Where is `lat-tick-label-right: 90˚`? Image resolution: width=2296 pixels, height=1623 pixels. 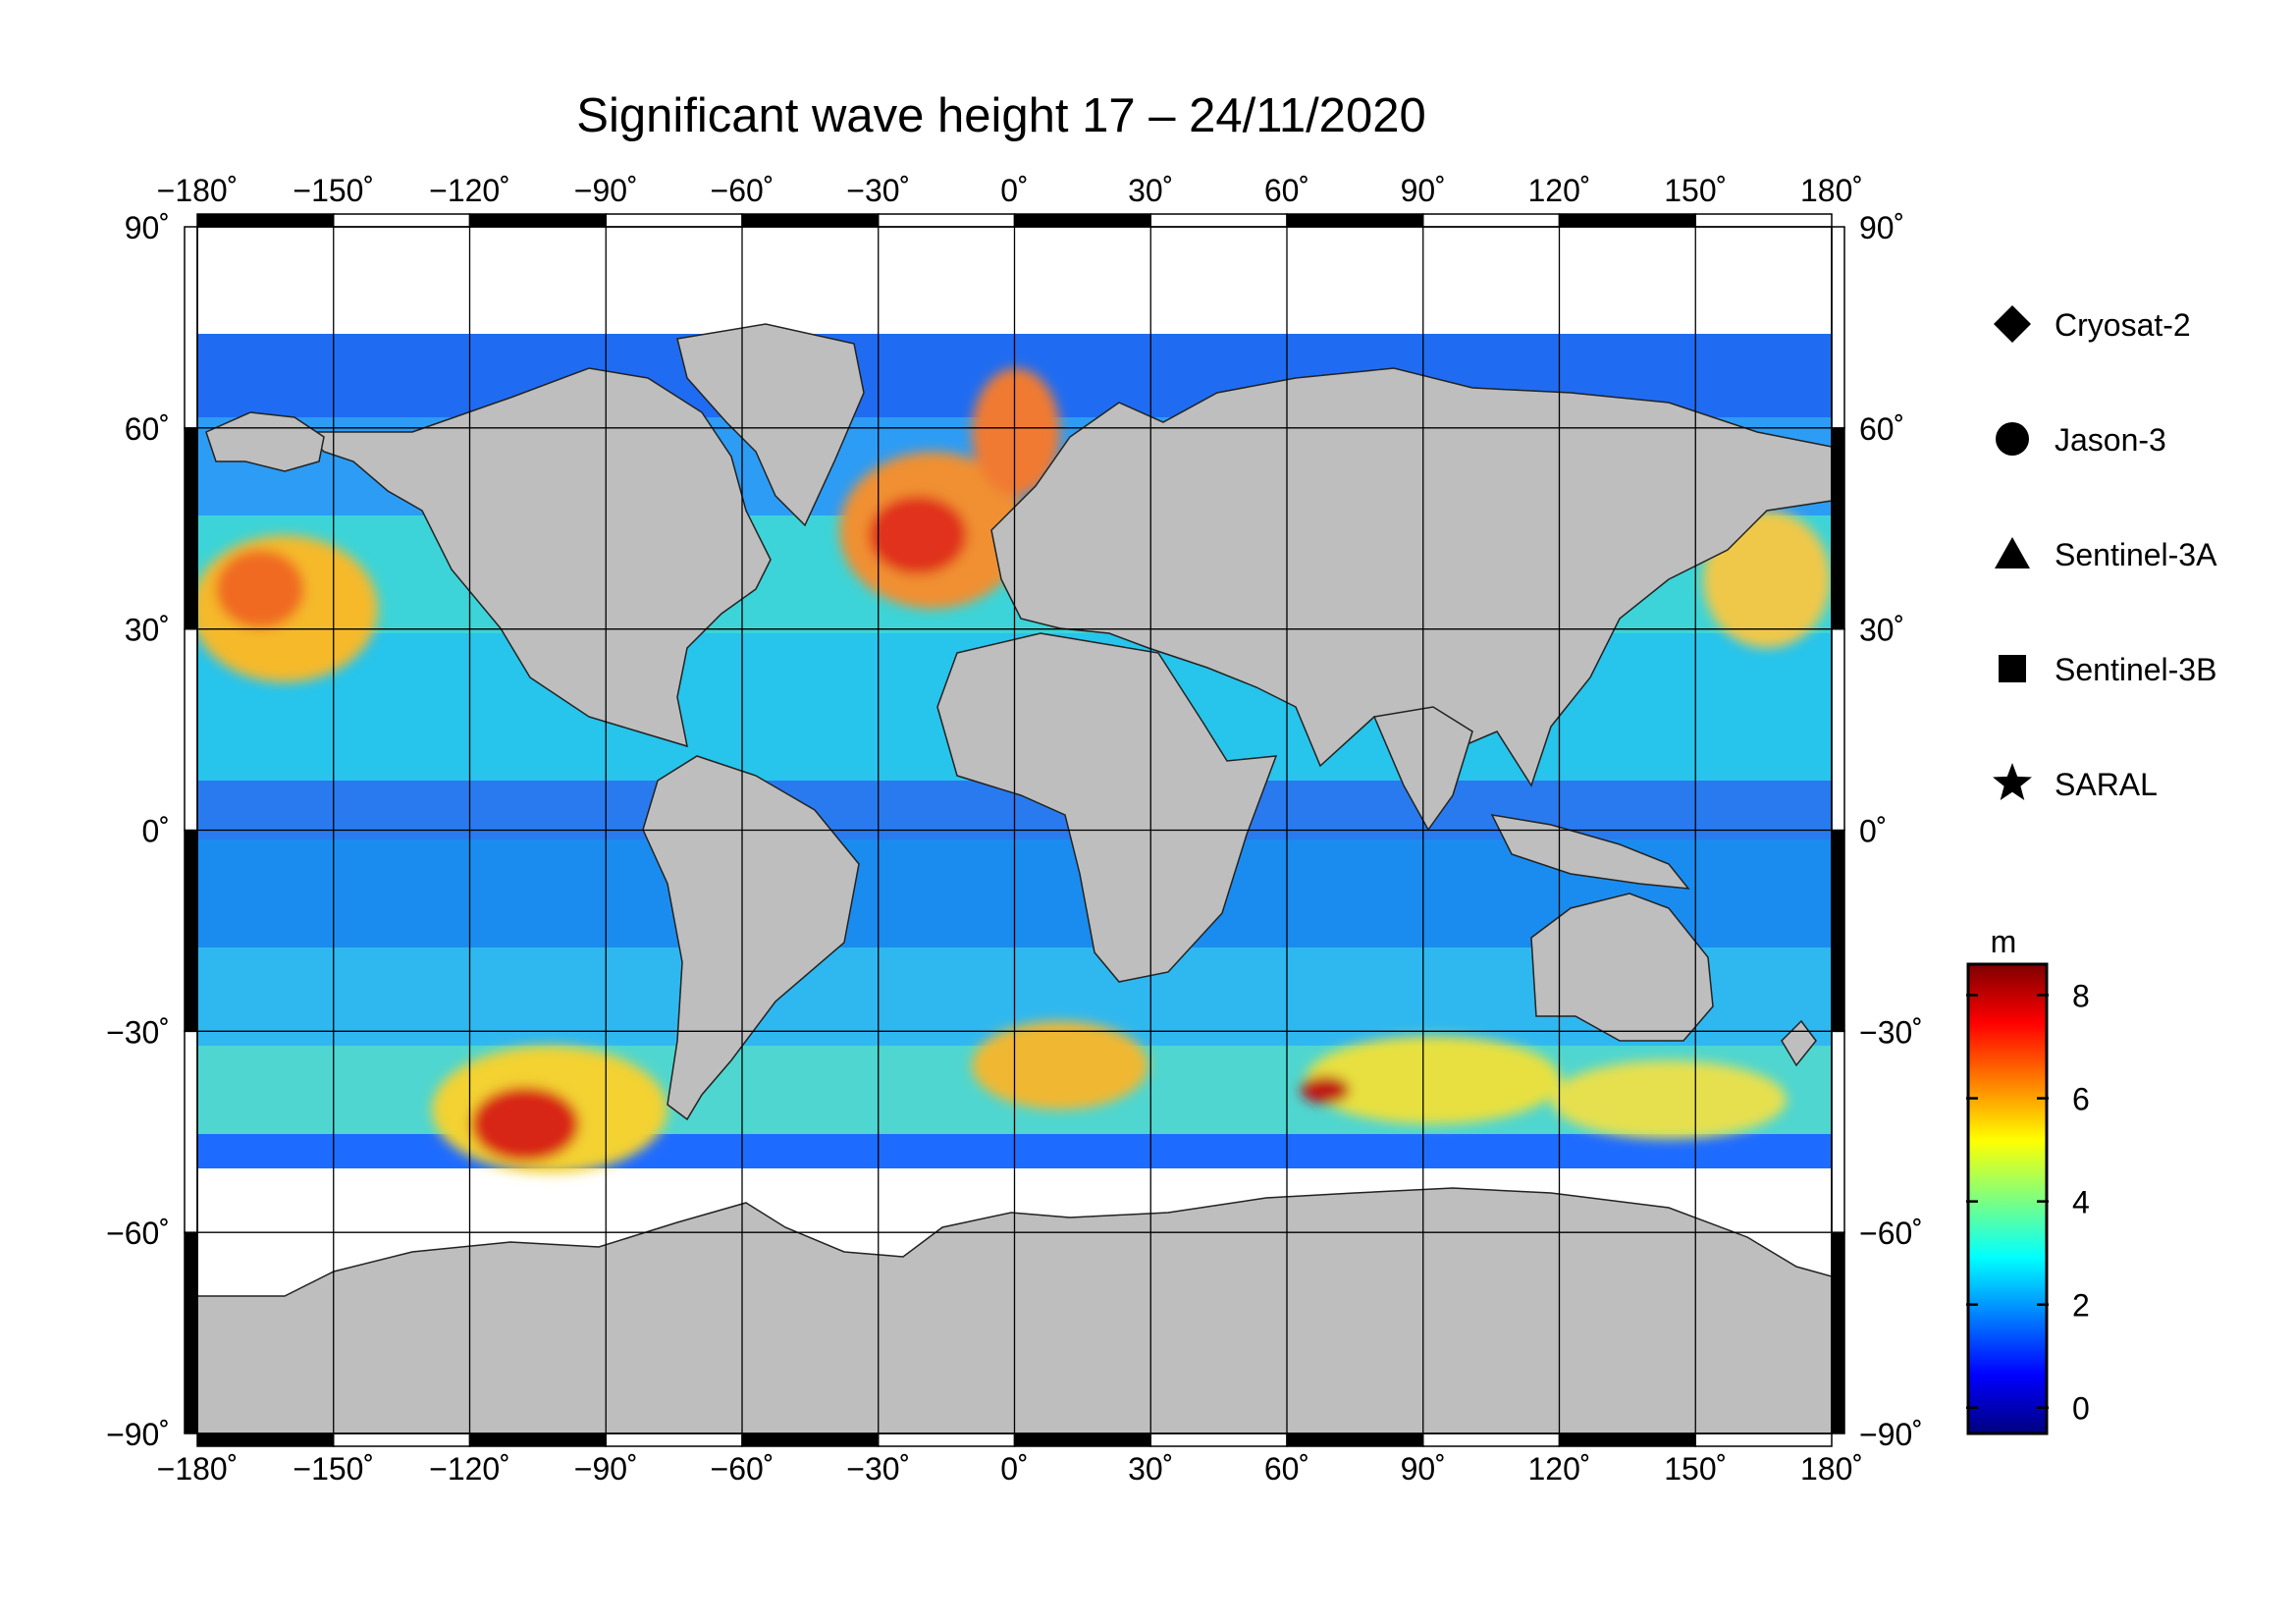 lat-tick-label-right: 90˚ is located at coordinates (1881, 227).